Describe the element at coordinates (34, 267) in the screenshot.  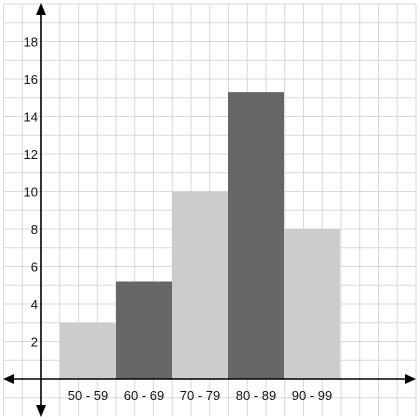
I see `y-tick-label: 6` at that location.